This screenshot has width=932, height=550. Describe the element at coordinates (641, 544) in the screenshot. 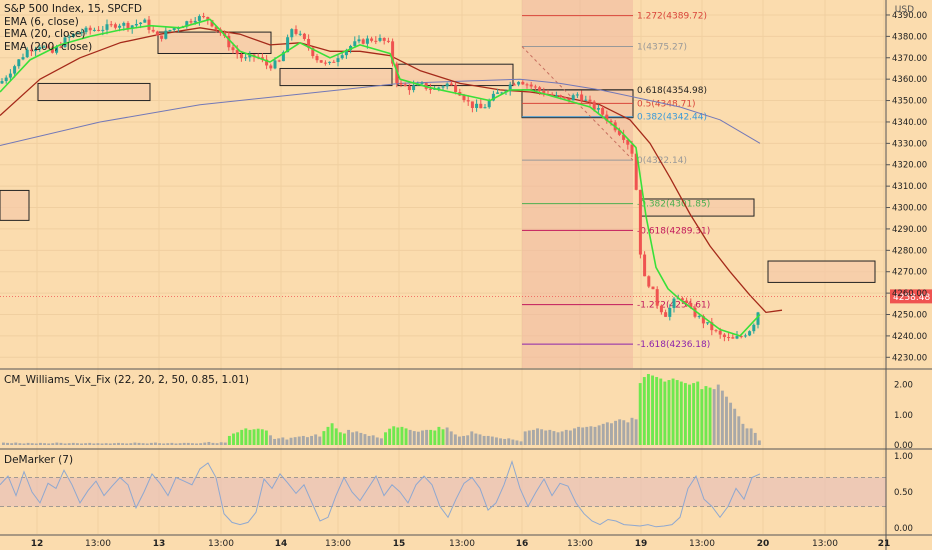

I see `time-tick-label: 19` at that location.